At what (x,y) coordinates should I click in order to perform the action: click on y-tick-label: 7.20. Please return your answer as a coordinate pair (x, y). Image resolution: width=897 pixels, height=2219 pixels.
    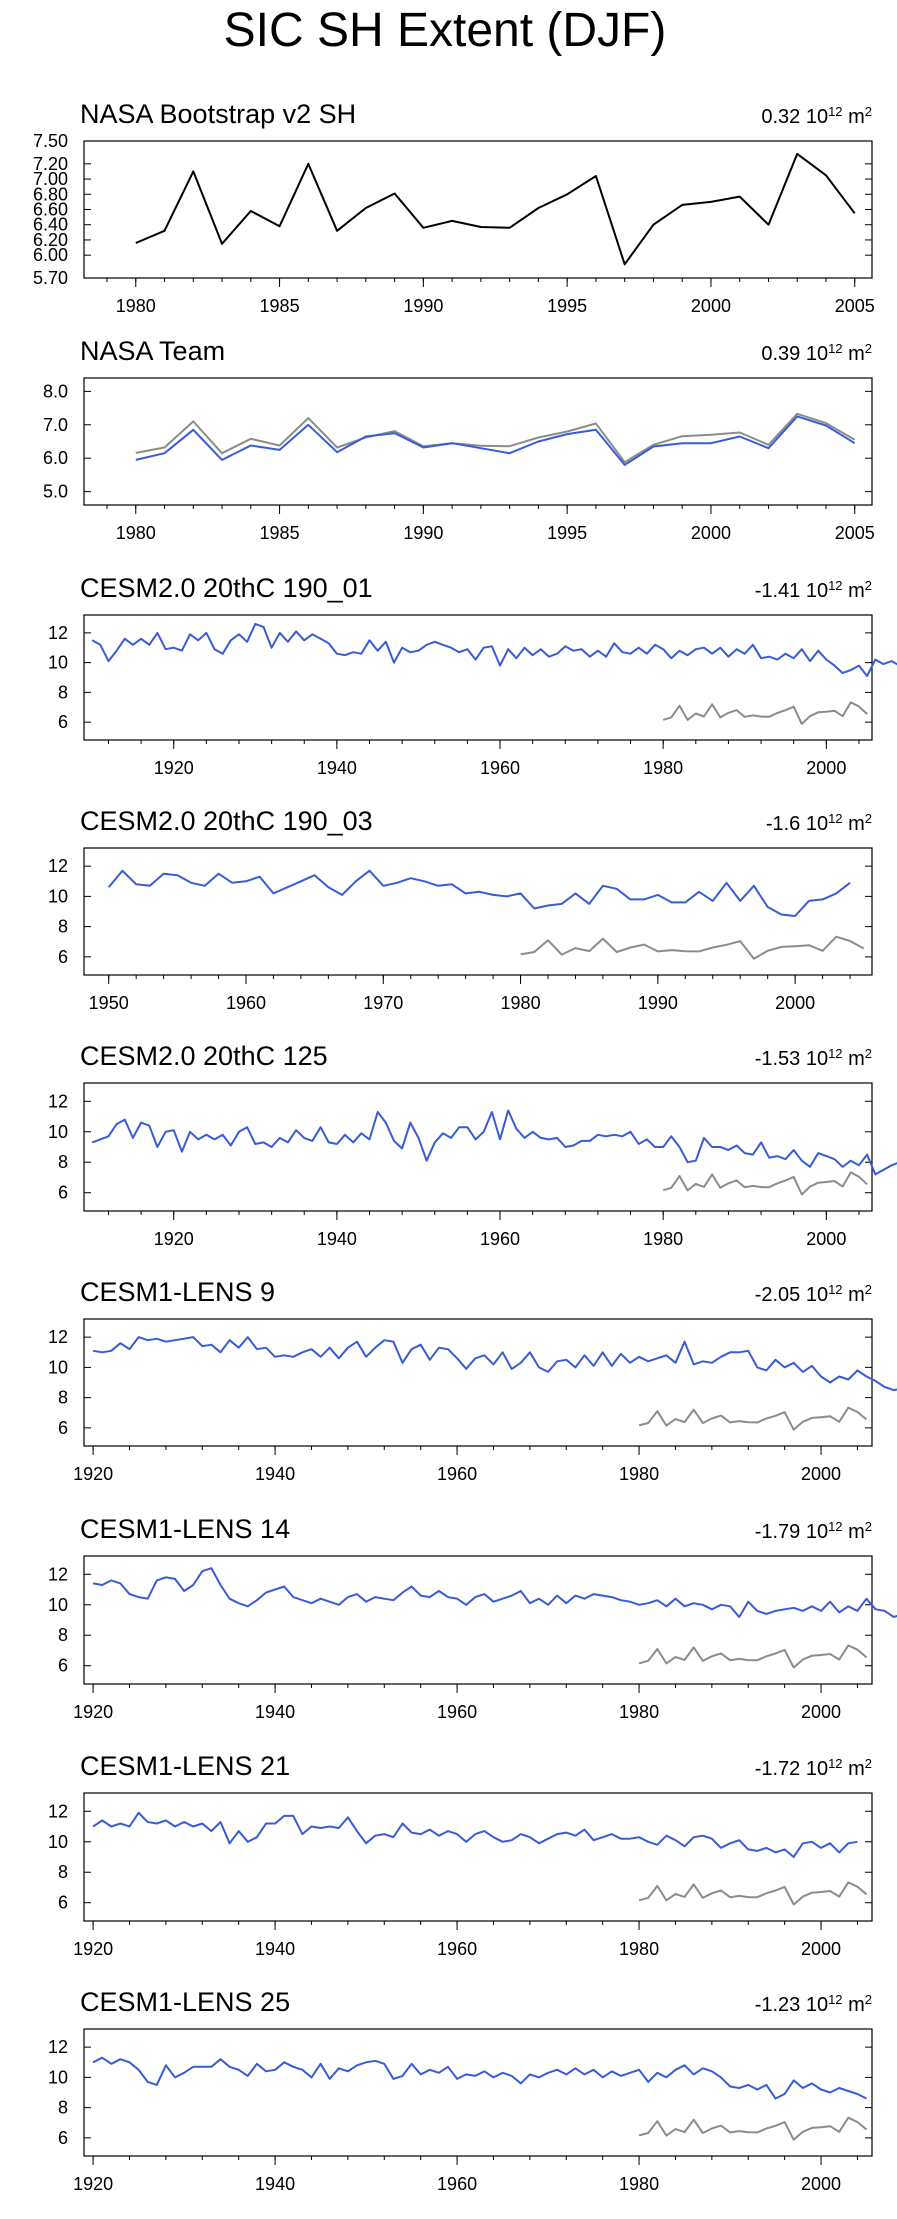
    Looking at the image, I should click on (50, 164).